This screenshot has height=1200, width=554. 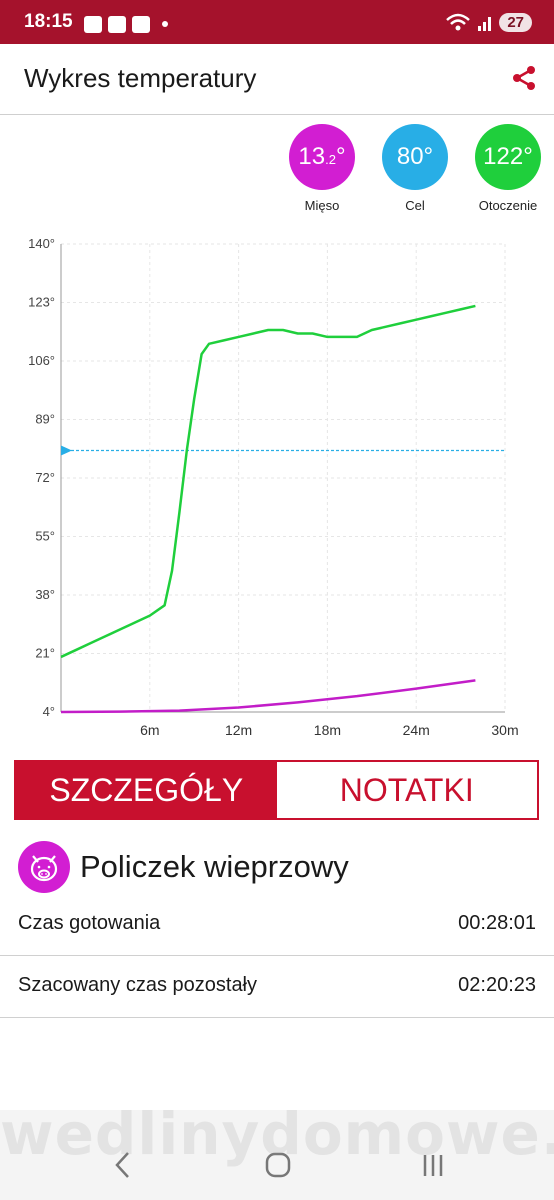 What do you see at coordinates (41, 302) in the screenshot?
I see `y-tick-label: 123°` at bounding box center [41, 302].